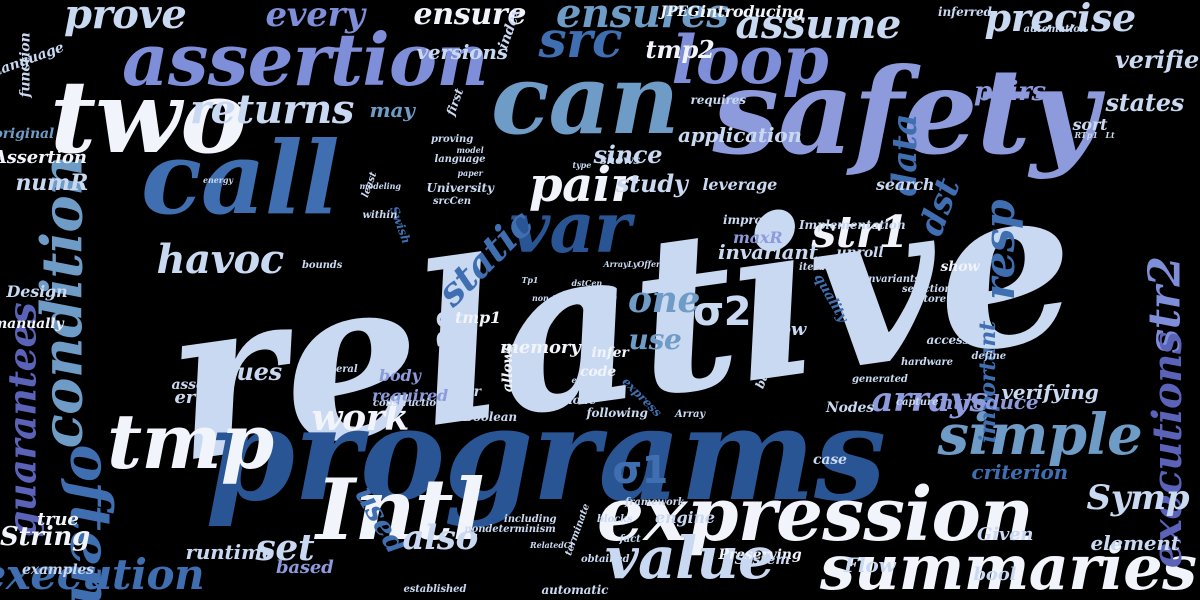 The image size is (1200, 600). Describe the element at coordinates (605, 559) in the screenshot. I see `word-obtained-135: obtained` at that location.